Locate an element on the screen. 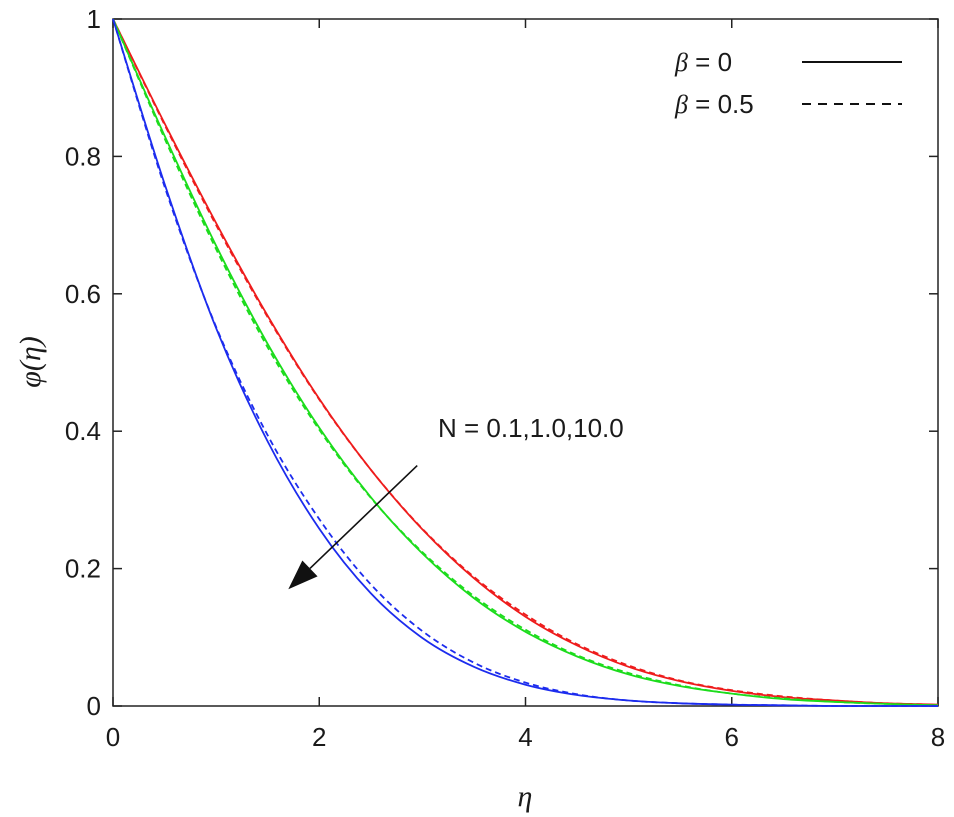 Image resolution: width=954 pixels, height=817 pixels. x-tick-label-2: 4 is located at coordinates (525, 737).